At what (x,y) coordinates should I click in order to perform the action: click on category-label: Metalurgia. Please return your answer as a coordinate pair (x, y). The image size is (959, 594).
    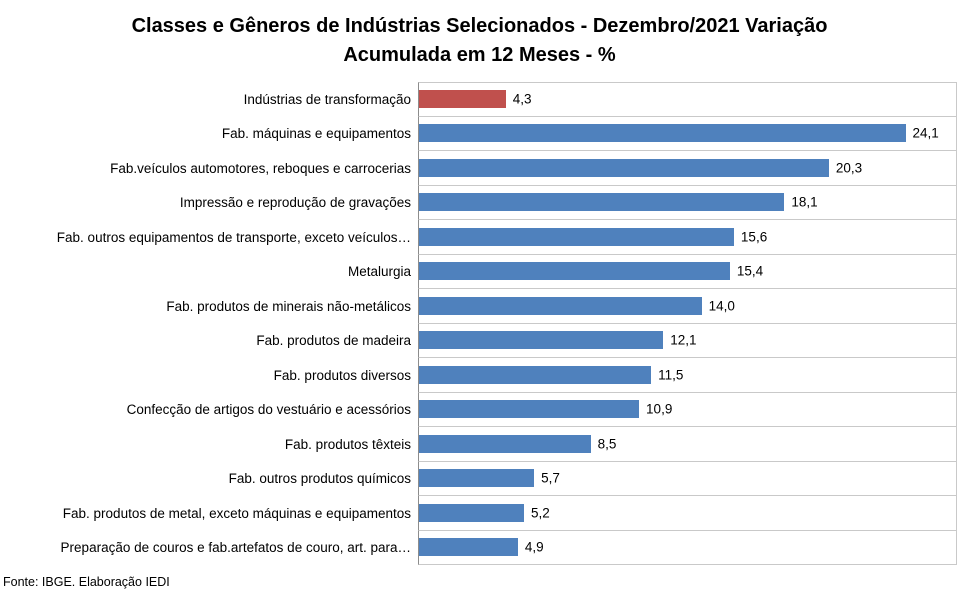
    Looking at the image, I should click on (379, 272).